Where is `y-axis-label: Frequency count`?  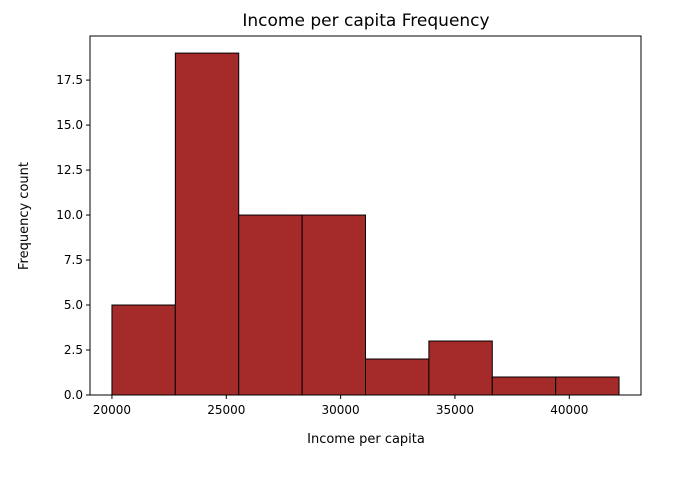 y-axis-label: Frequency count is located at coordinates (24, 216).